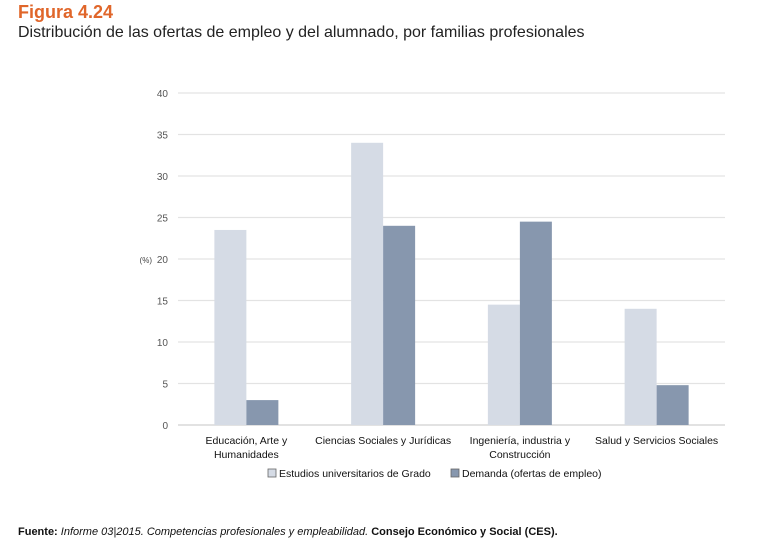 This screenshot has height=547, width=759. I want to click on y-tick-label: 30, so click(163, 177).